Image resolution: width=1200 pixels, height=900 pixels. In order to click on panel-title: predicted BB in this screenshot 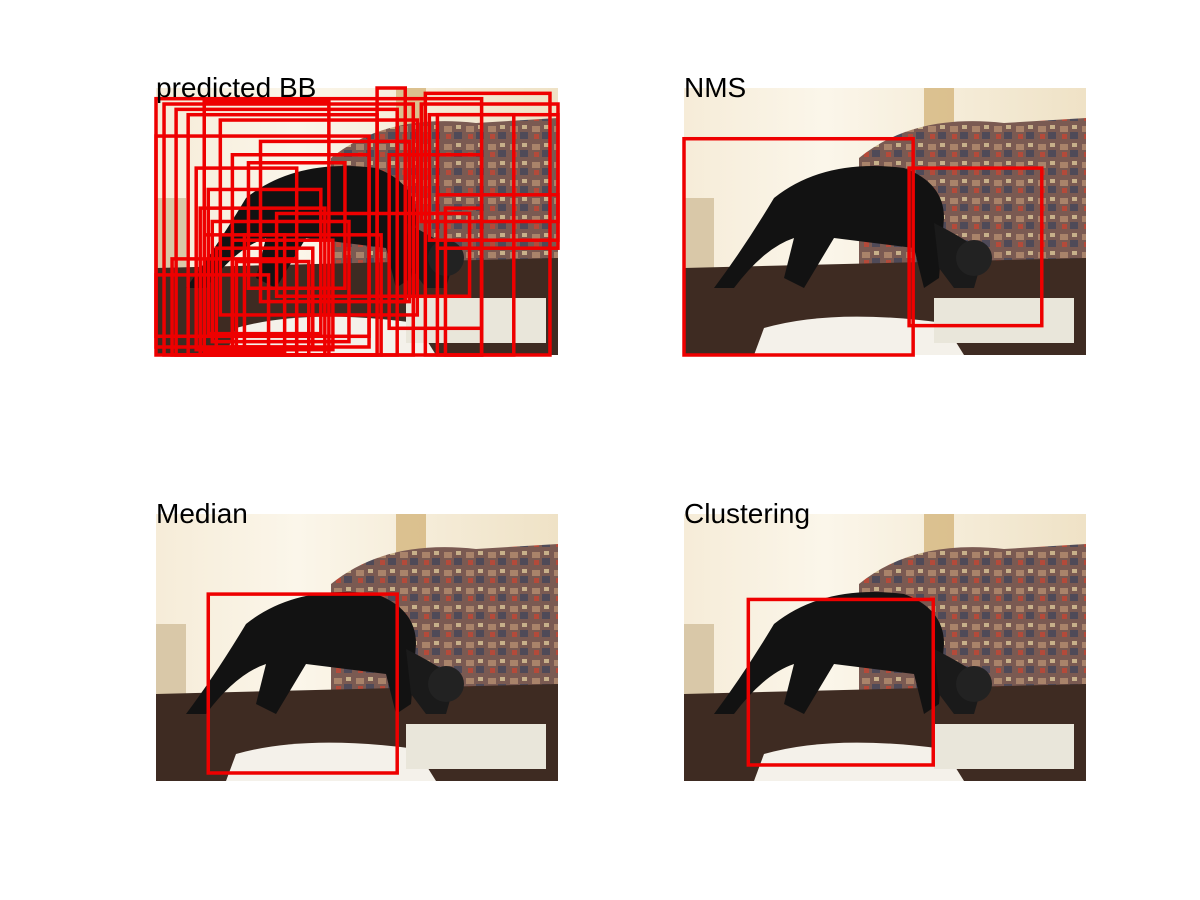, I will do `click(236, 87)`.